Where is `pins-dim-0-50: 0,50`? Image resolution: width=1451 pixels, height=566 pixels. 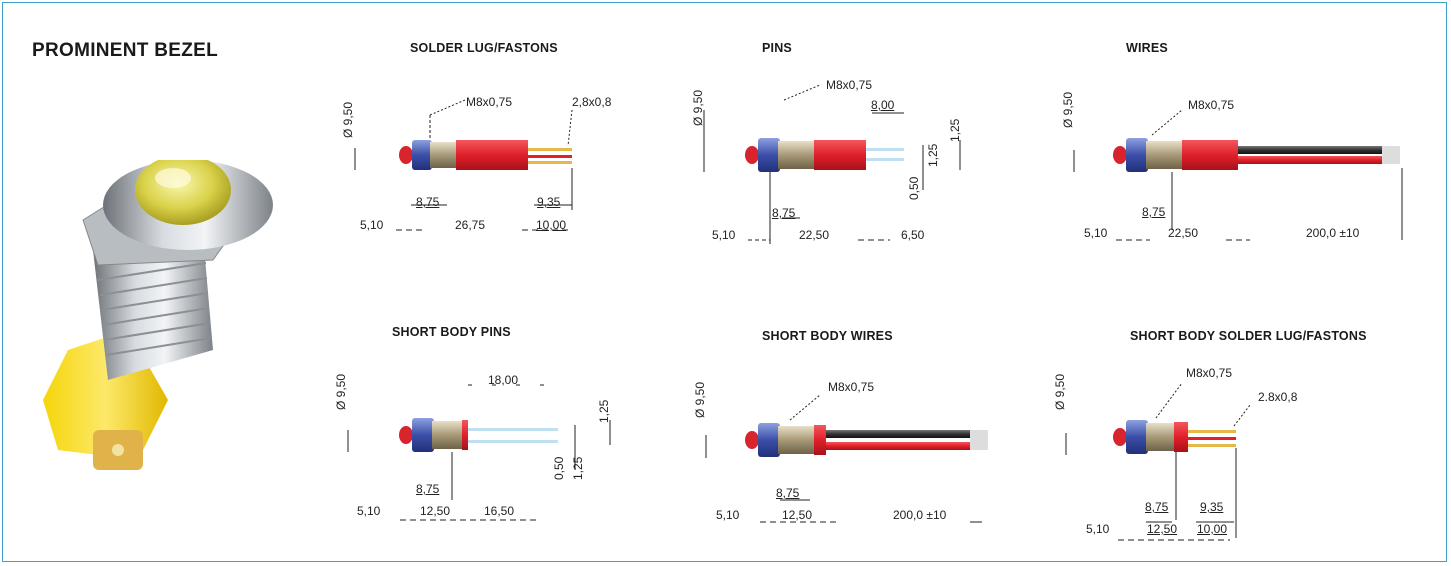 pins-dim-0-50: 0,50 is located at coordinates (914, 188).